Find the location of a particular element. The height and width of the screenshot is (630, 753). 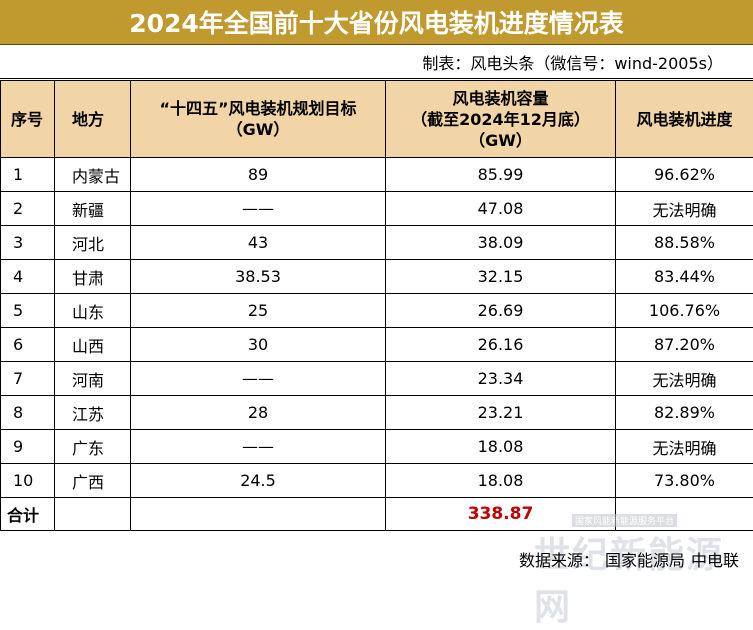

header-target-line2: （GW） is located at coordinates (258, 129).